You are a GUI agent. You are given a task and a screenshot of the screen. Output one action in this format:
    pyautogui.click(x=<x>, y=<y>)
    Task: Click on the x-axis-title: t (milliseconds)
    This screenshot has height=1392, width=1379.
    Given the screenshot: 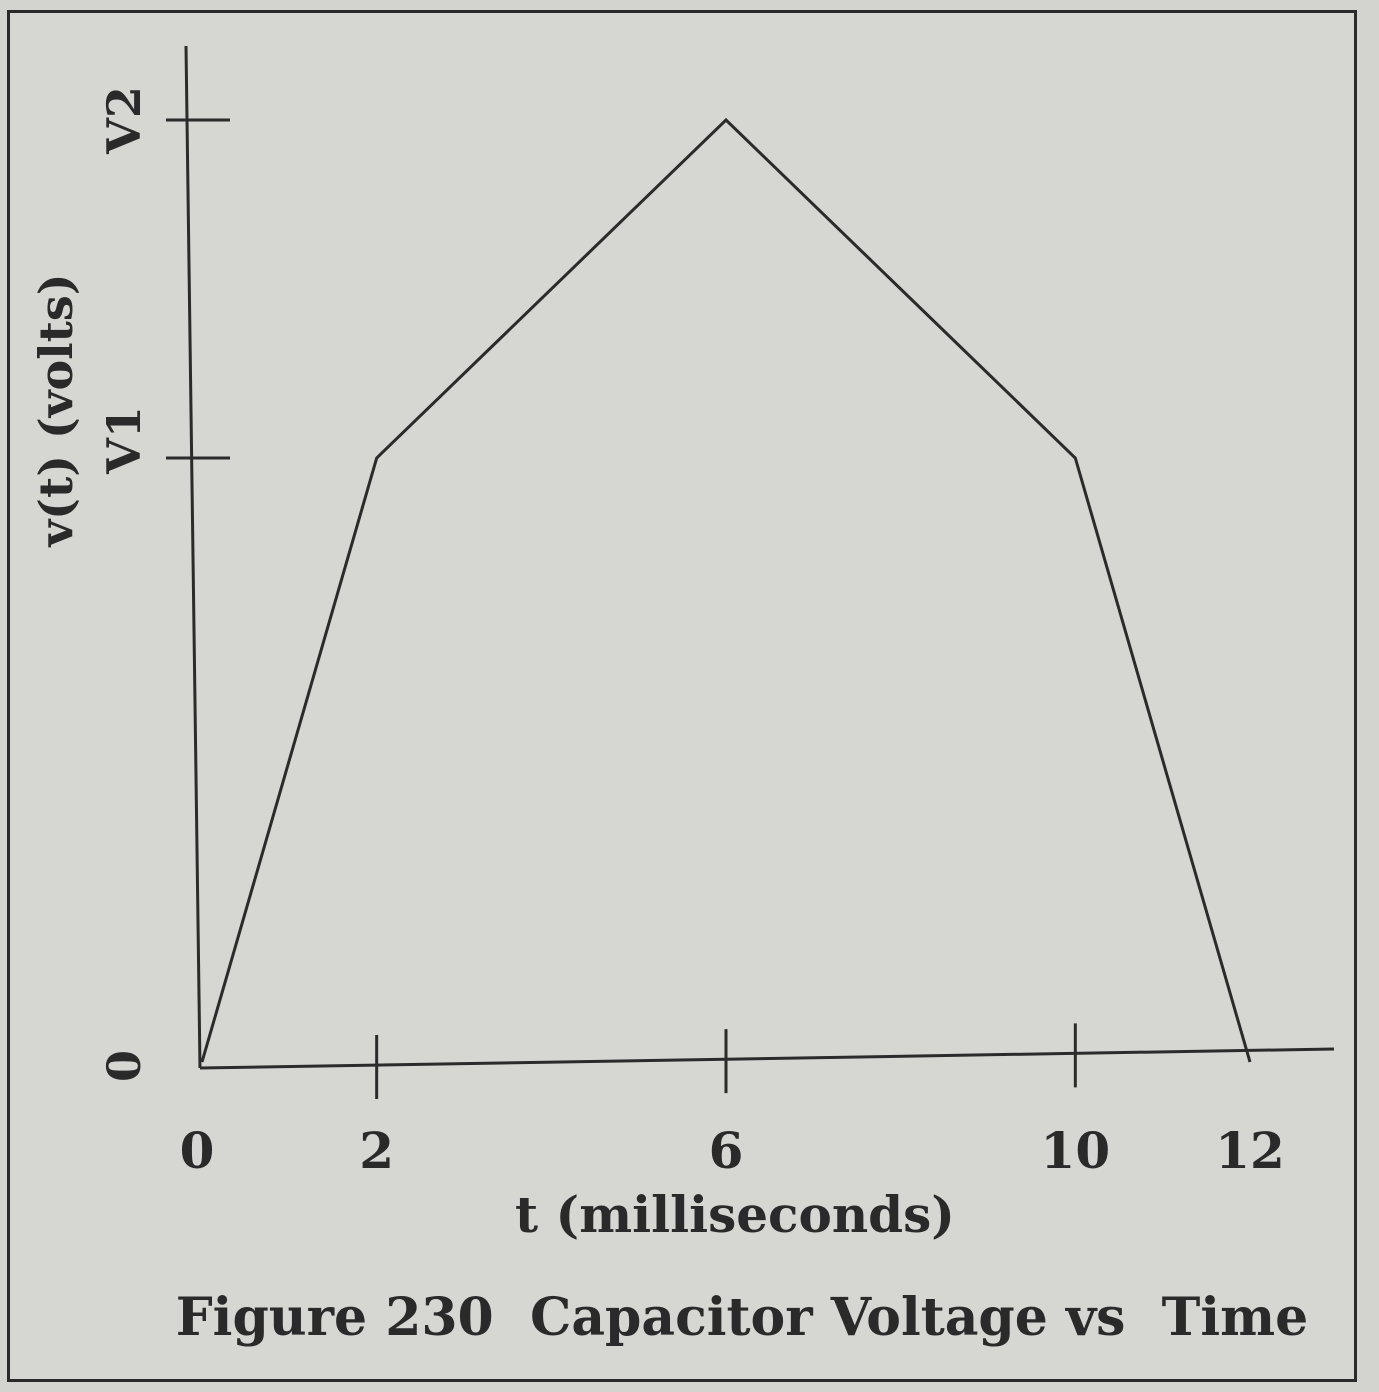 What is the action you would take?
    pyautogui.click(x=735, y=1214)
    